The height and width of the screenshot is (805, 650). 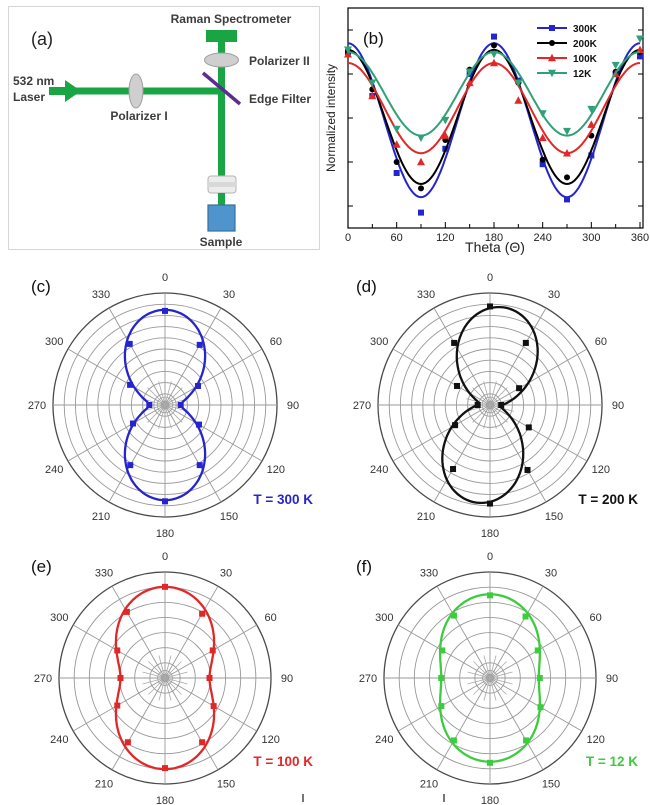 I want to click on angle-label: 0, so click(x=490, y=557).